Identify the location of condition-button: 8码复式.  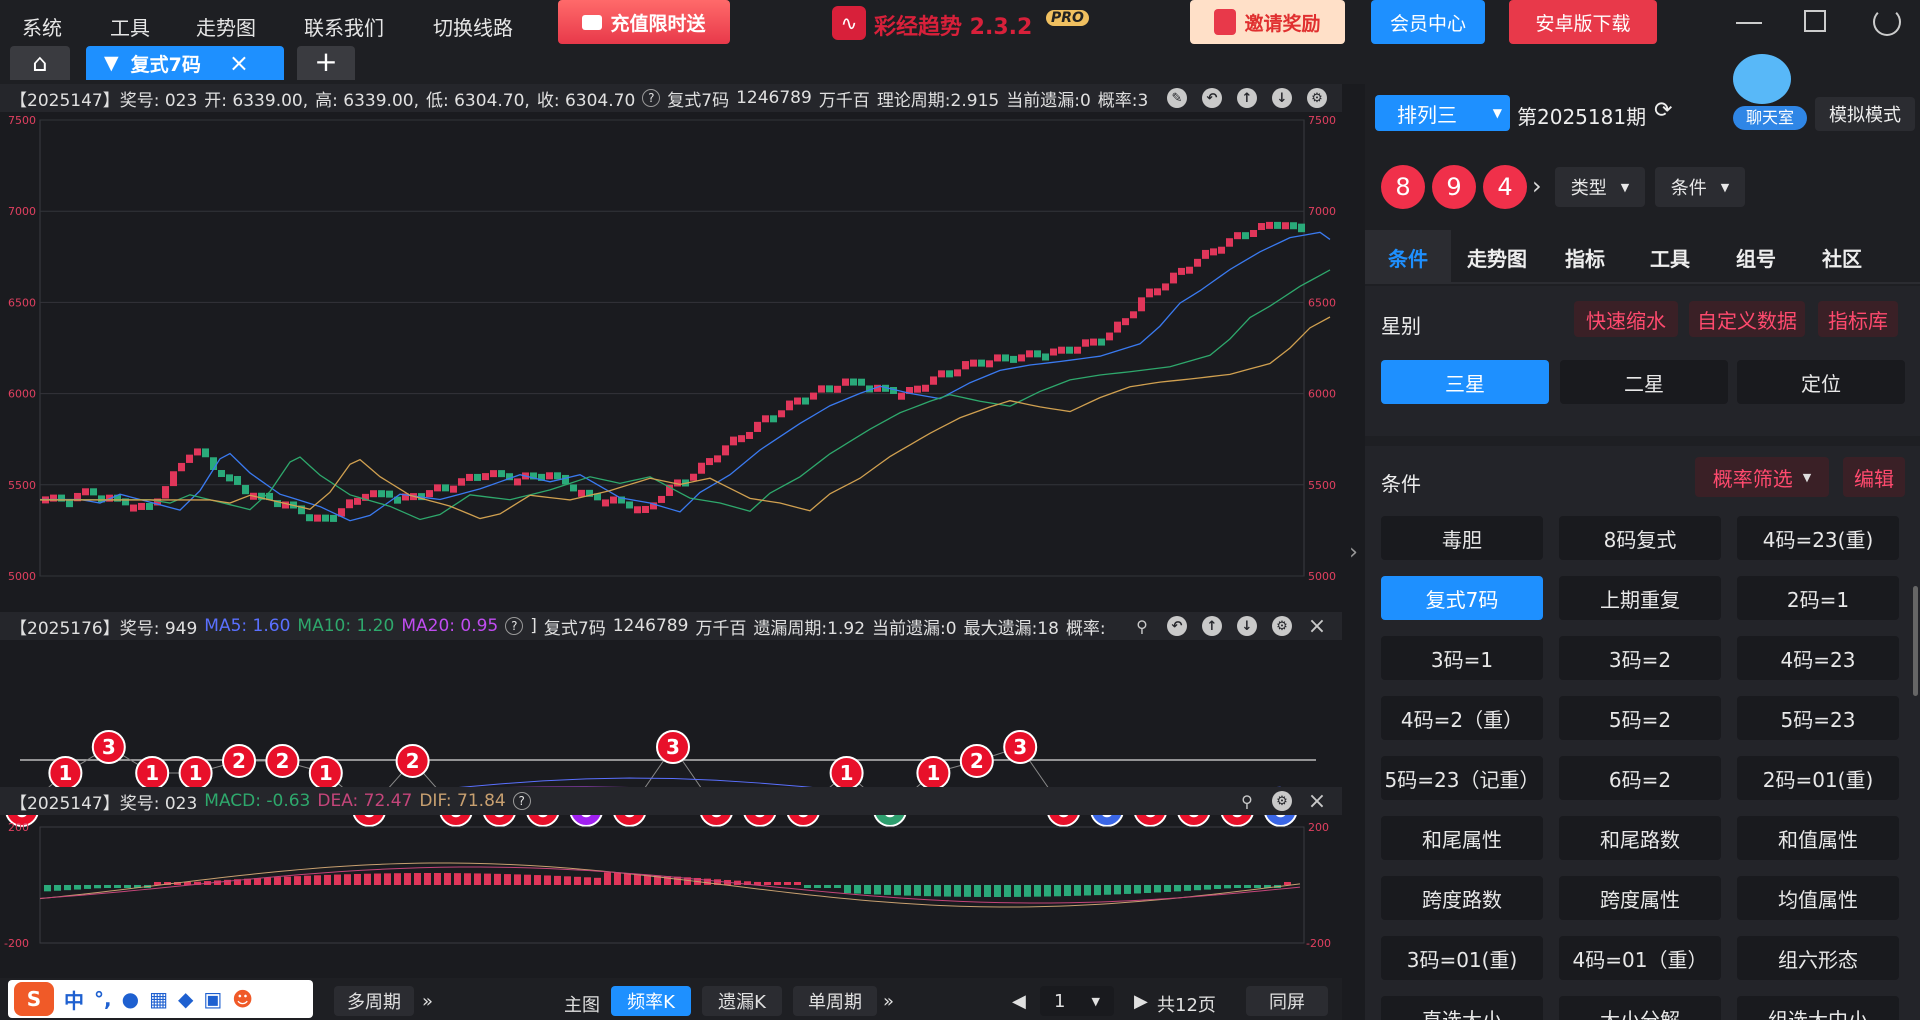
(1640, 538).